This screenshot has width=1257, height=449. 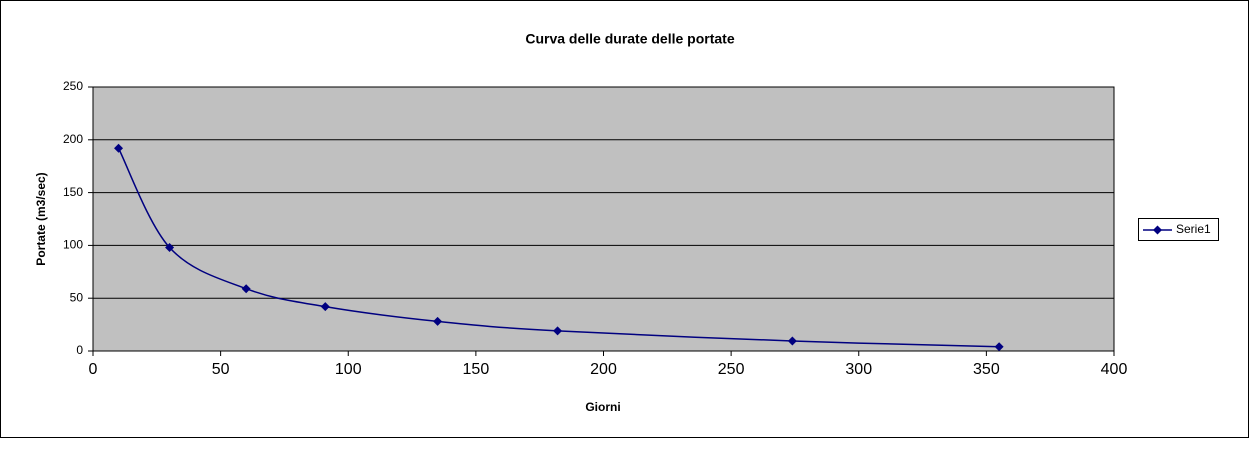 What do you see at coordinates (602, 407) in the screenshot?
I see `x-axis-label: Giorni` at bounding box center [602, 407].